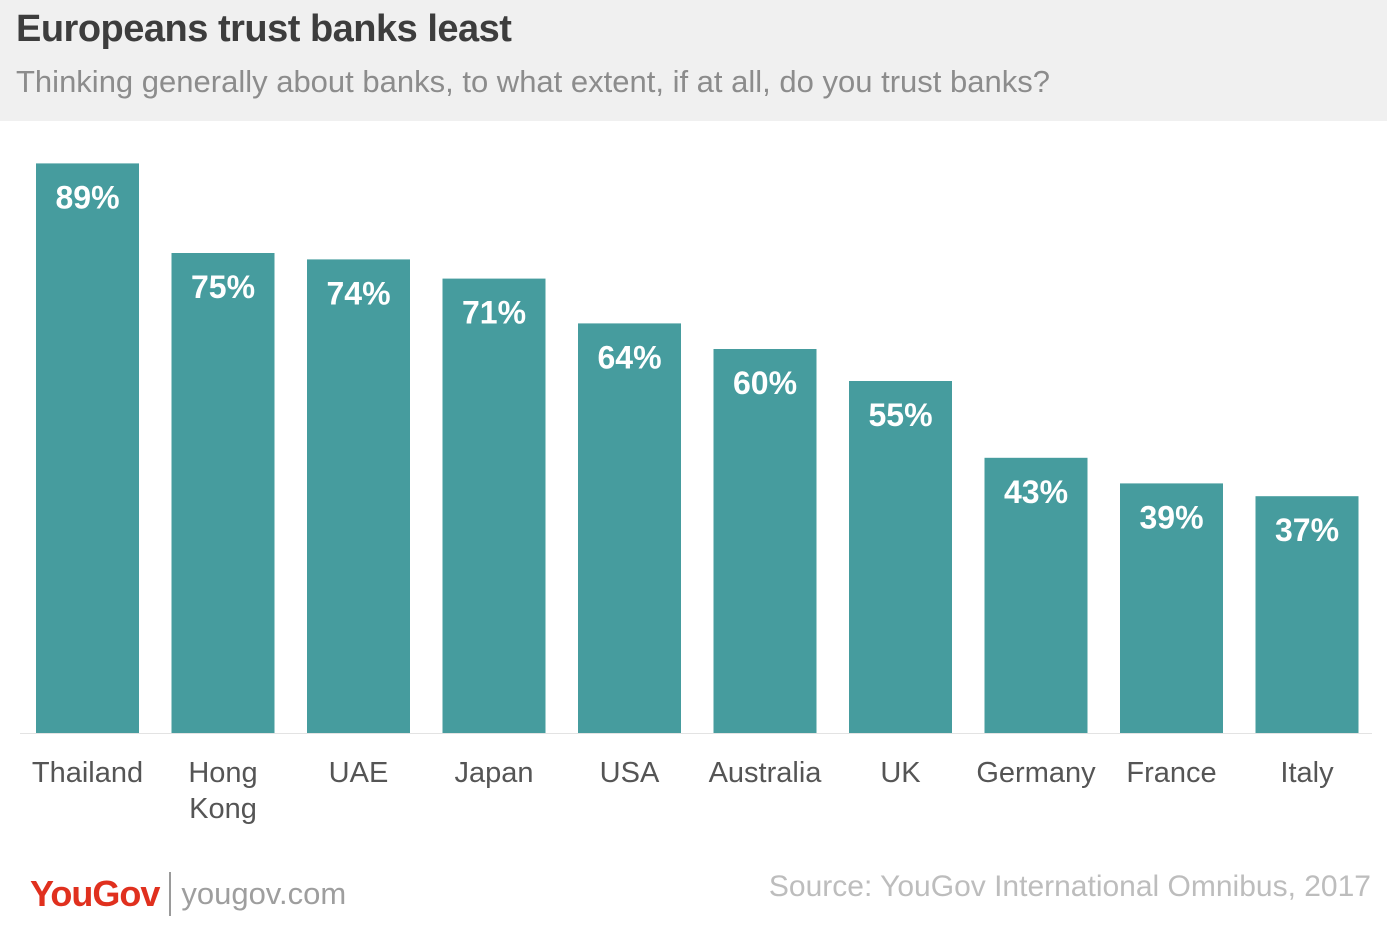 The height and width of the screenshot is (927, 1387). What do you see at coordinates (170, 894) in the screenshot?
I see `footer-divider` at bounding box center [170, 894].